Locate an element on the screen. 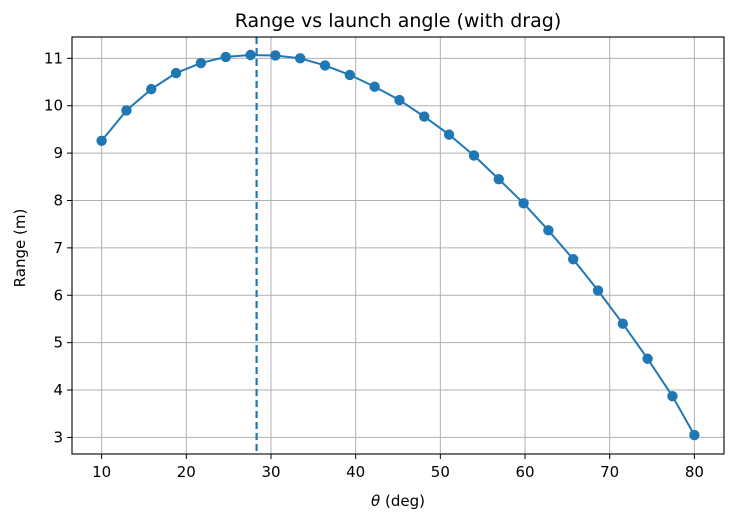  x-axis-label-unit: (deg) is located at coordinates (402, 501).